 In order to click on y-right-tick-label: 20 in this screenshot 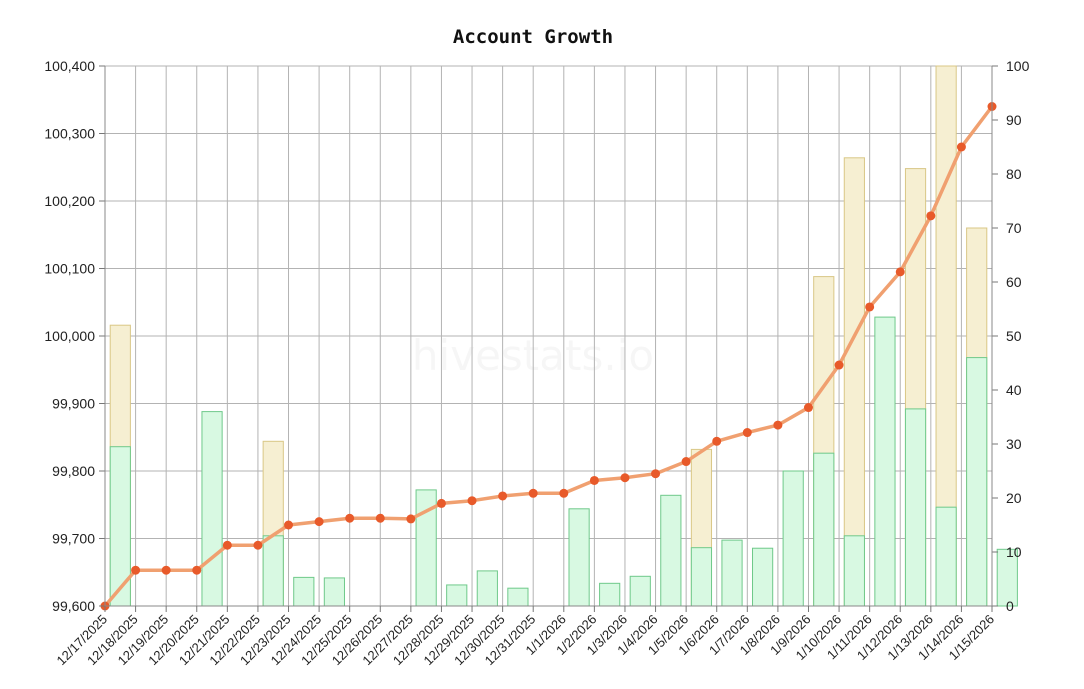, I will do `click(1014, 498)`.